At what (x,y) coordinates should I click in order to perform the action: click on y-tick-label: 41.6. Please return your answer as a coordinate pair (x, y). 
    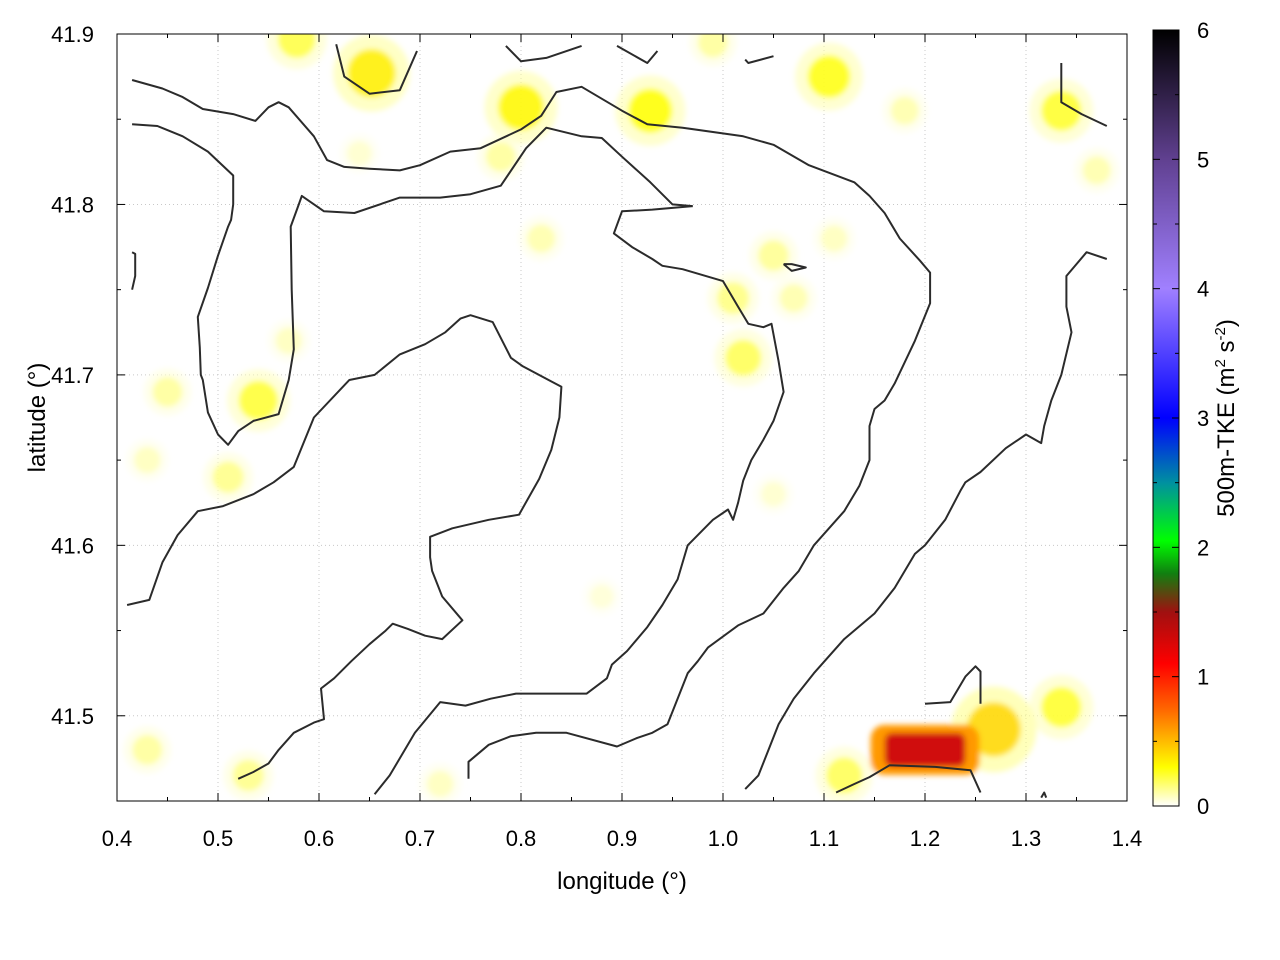
    Looking at the image, I should click on (72, 545).